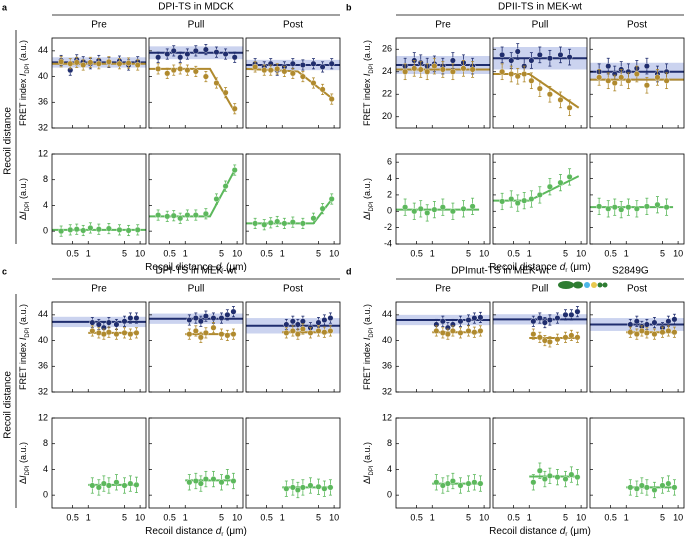 Image resolution: width=685 pixels, height=539 pixels. I want to click on panel-title: DPImut-TS in MEK-wt, so click(500, 271).